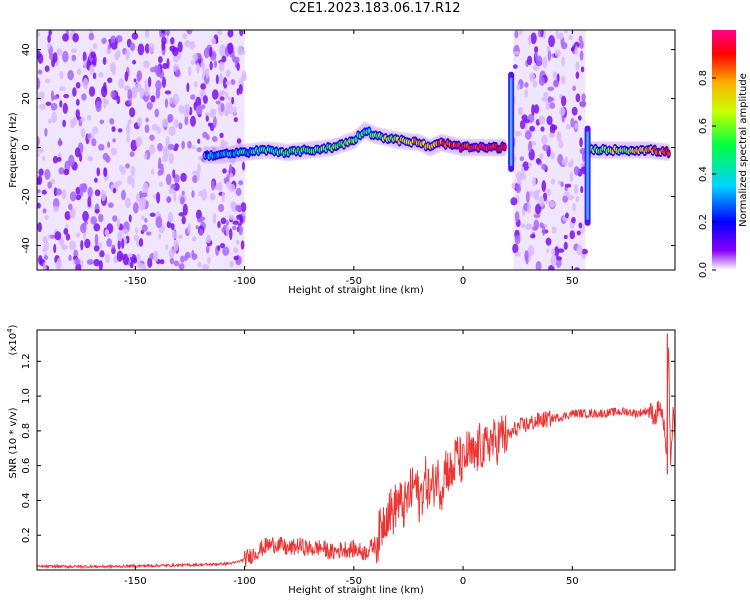  Describe the element at coordinates (244, 581) in the screenshot. I see `snr-x-tick-label: -100` at that location.